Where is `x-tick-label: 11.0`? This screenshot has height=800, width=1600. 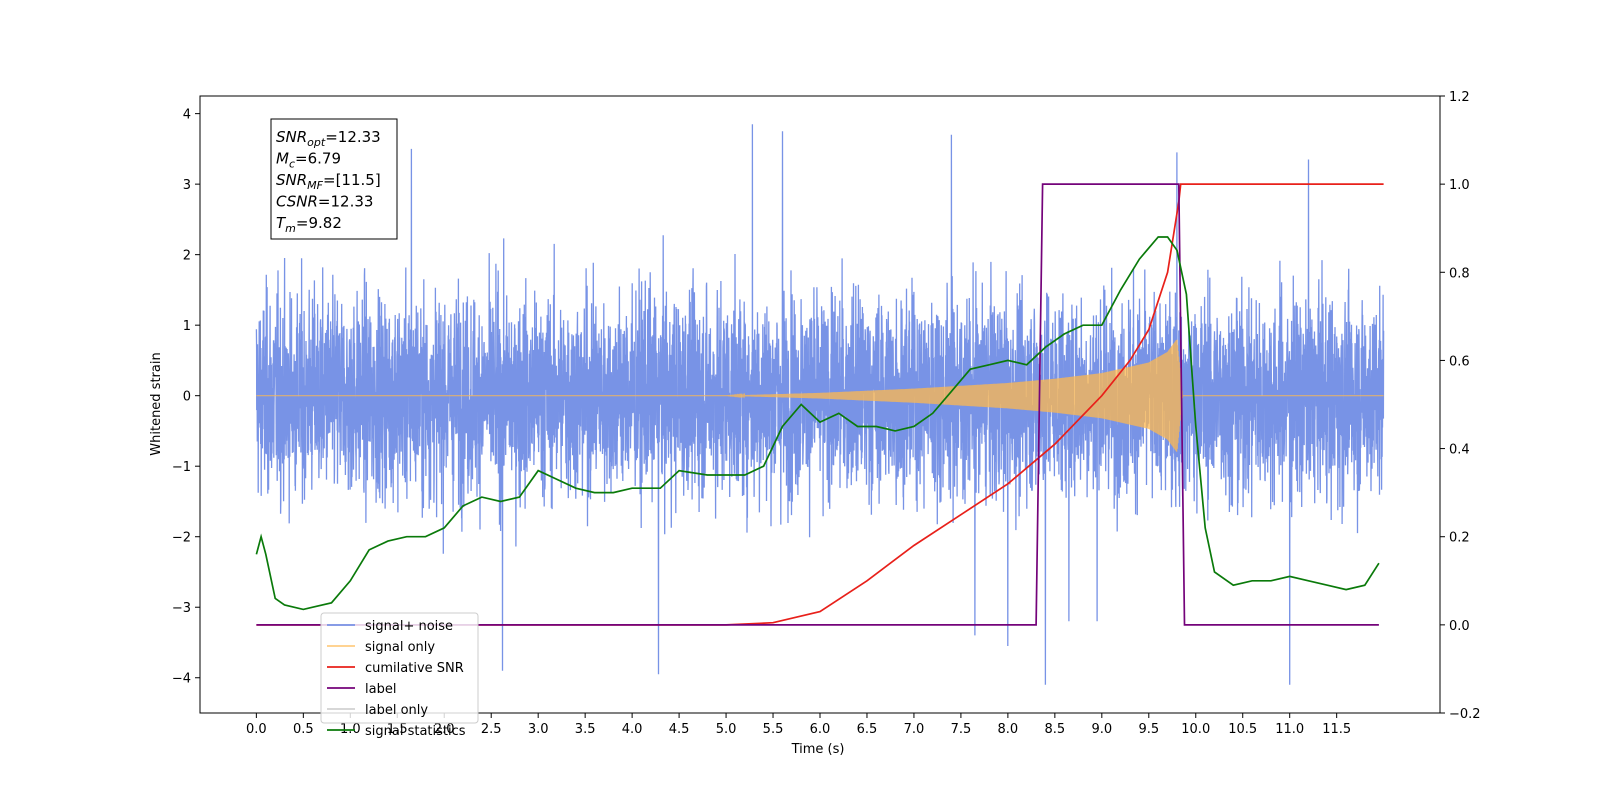 x-tick-label: 11.0 is located at coordinates (1289, 729).